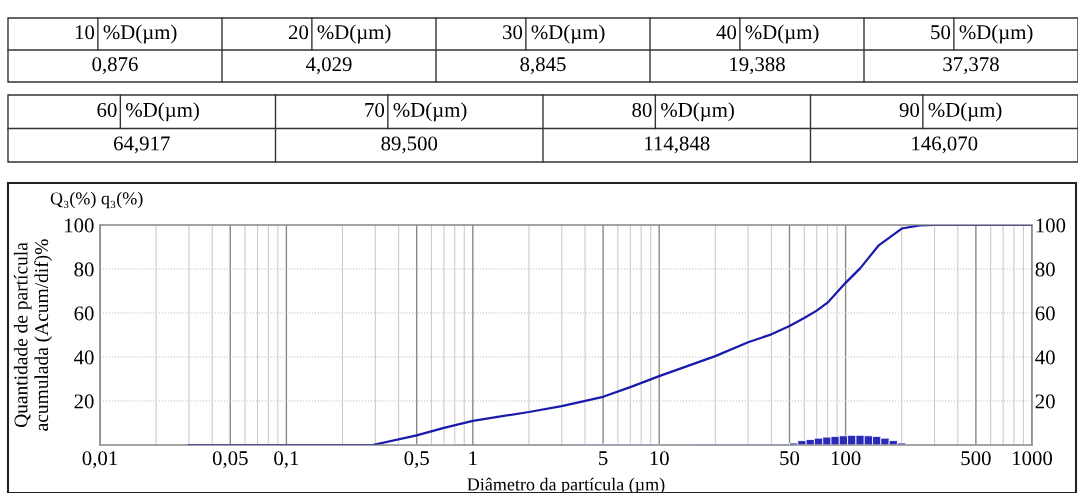  I want to click on y2-tick-label: 40, so click(1045, 357).